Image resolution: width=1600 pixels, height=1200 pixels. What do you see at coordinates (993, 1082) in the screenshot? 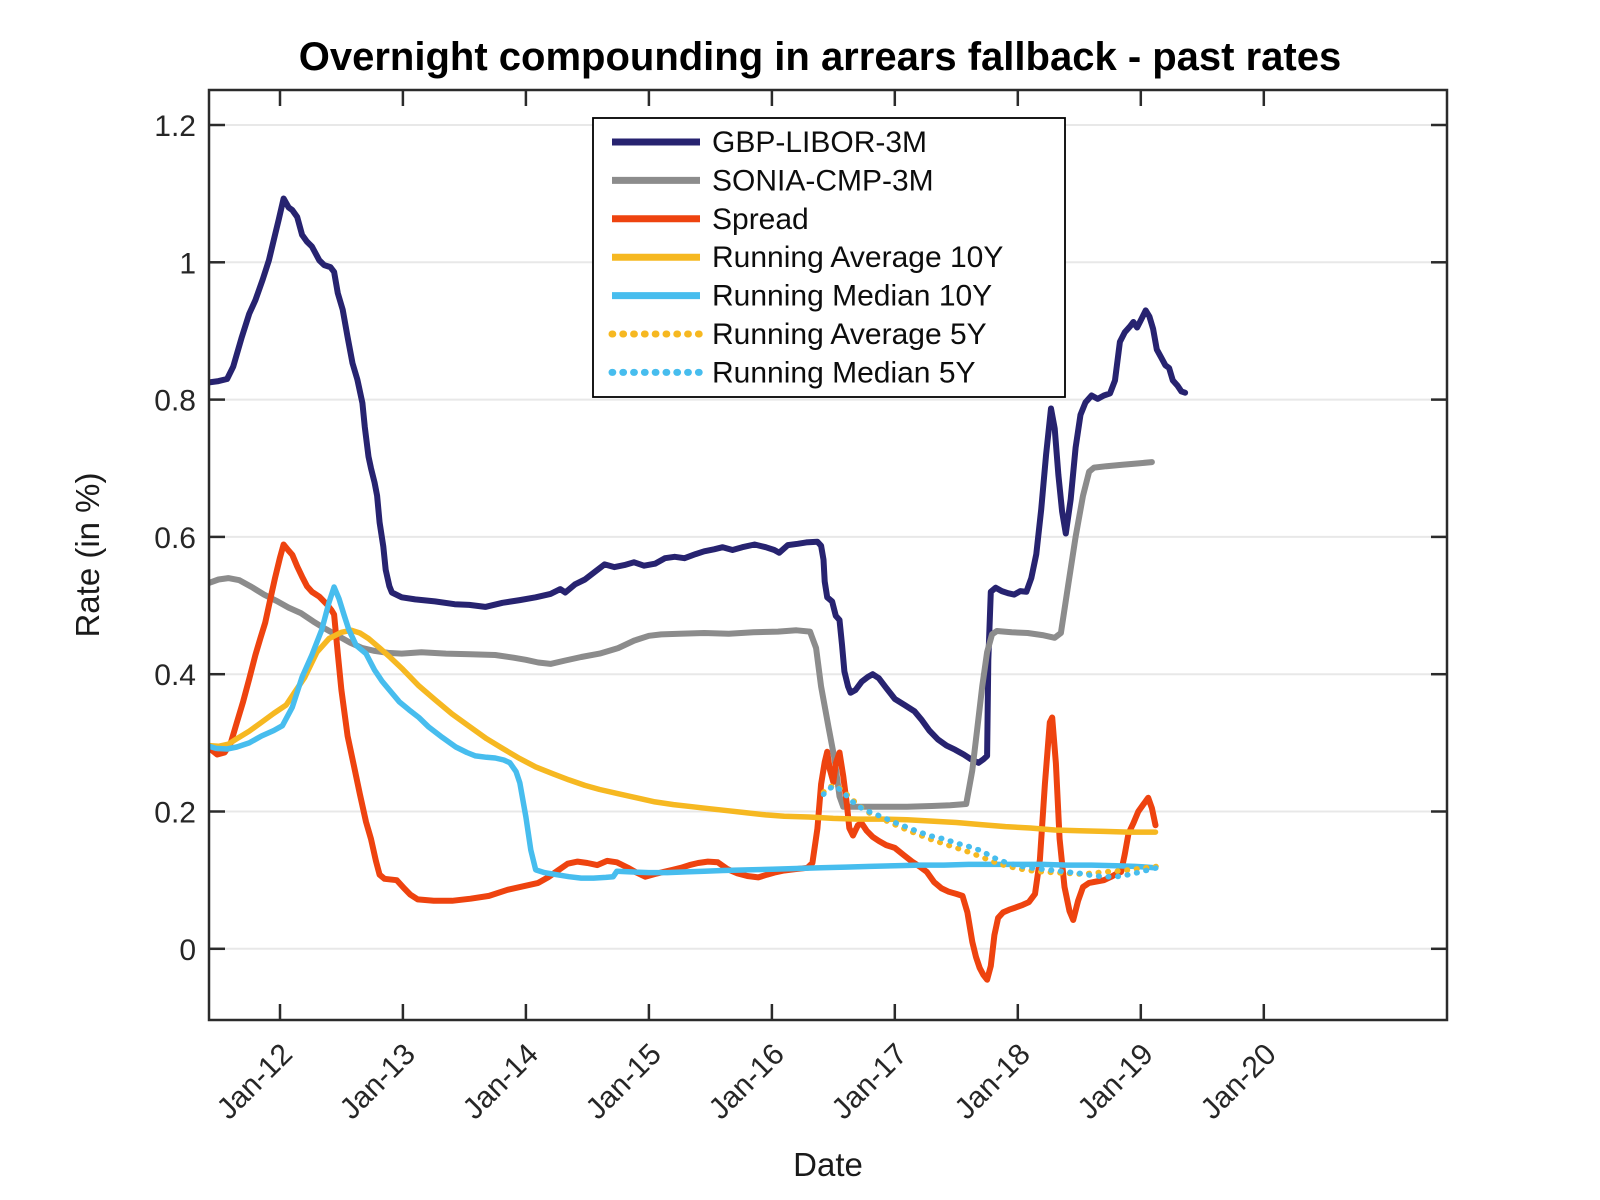
I see `x-tick-label: Jan-18` at bounding box center [993, 1082].